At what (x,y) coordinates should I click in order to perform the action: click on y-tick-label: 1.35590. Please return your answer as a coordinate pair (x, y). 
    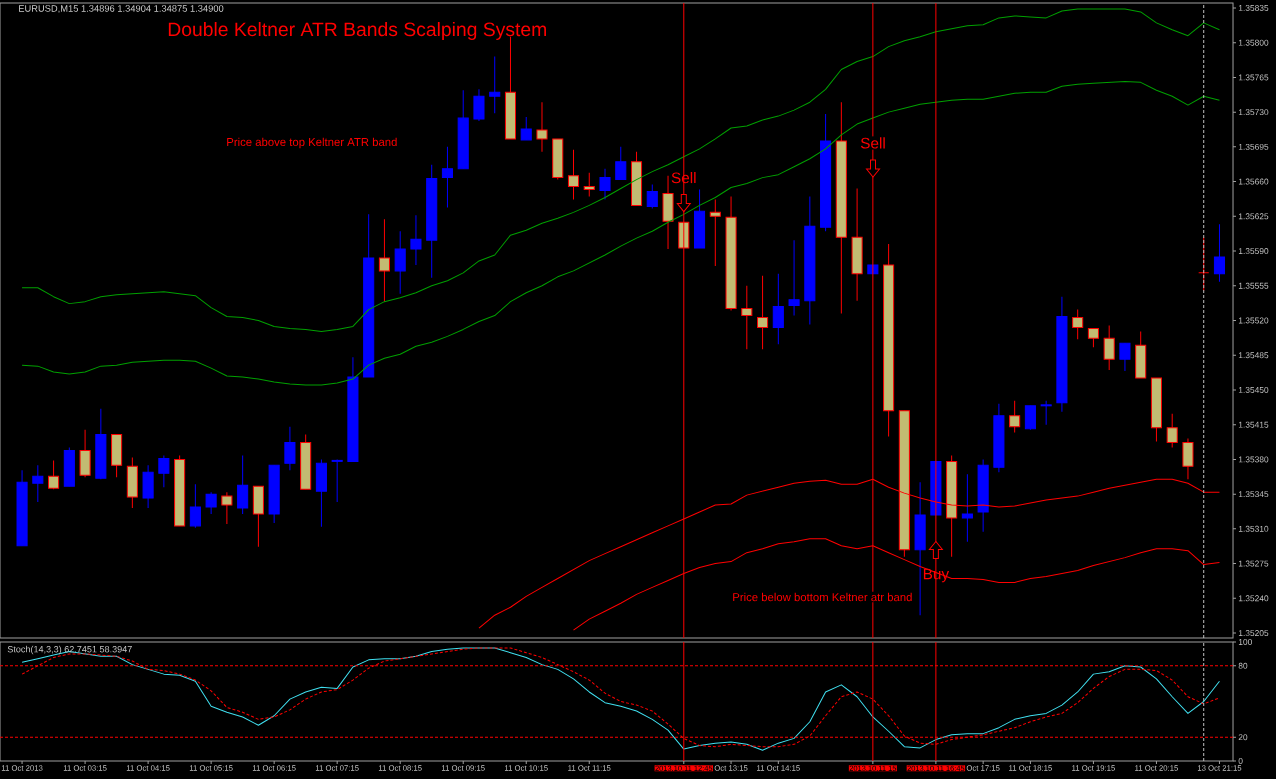
    Looking at the image, I should click on (1253, 251).